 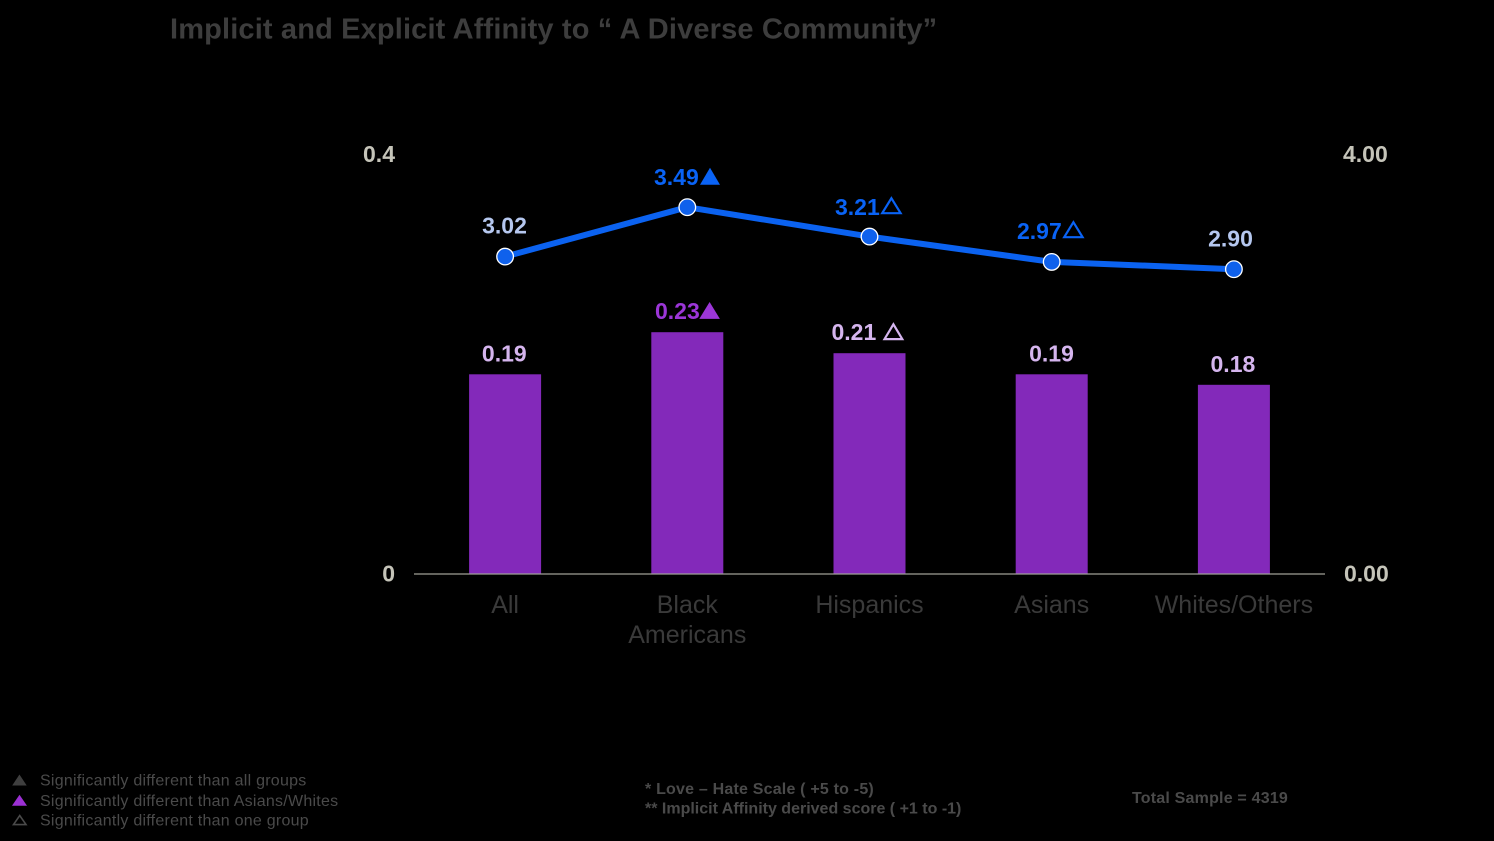 I want to click on svg-text: 0.4, so click(x=379, y=154).